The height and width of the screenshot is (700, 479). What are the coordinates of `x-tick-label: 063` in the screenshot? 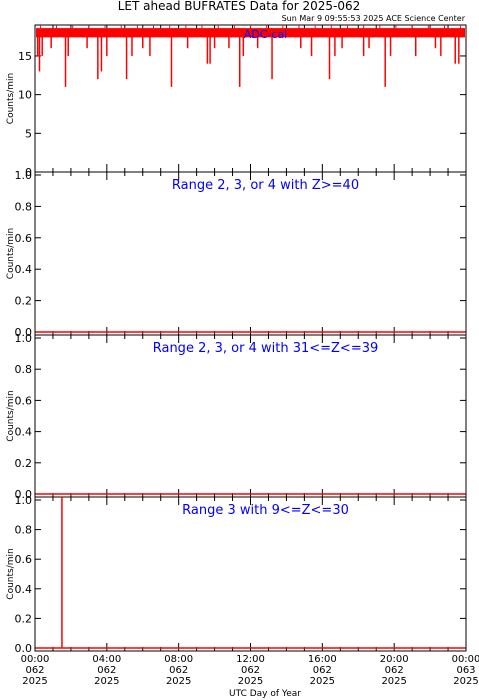 It's located at (465, 670).